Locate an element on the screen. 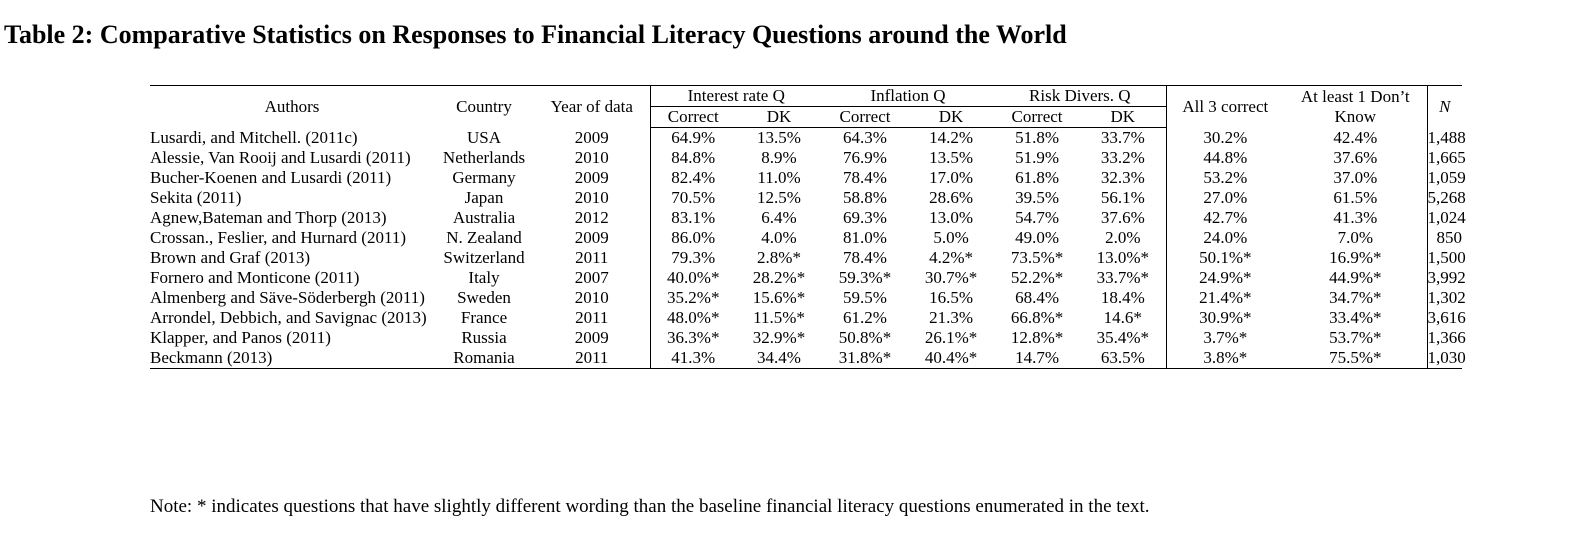 This screenshot has width=1586, height=548. cell-risk-correct: 54.7% is located at coordinates (1037, 217).